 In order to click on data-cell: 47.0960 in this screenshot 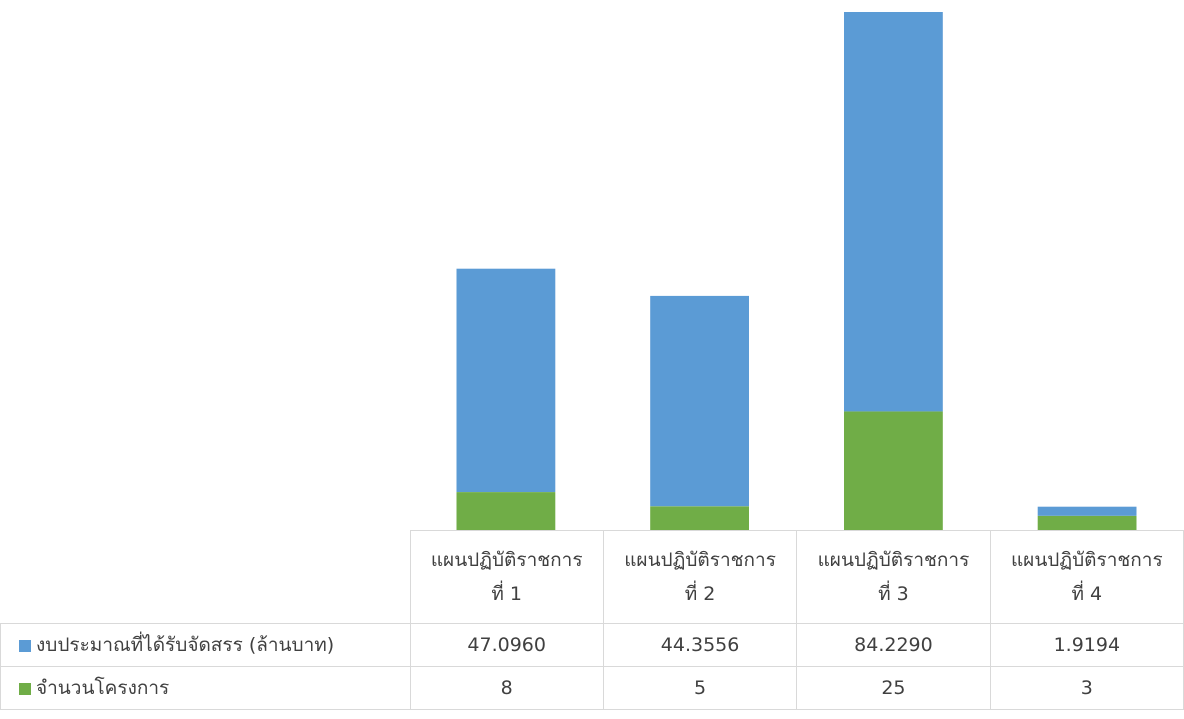, I will do `click(506, 645)`.